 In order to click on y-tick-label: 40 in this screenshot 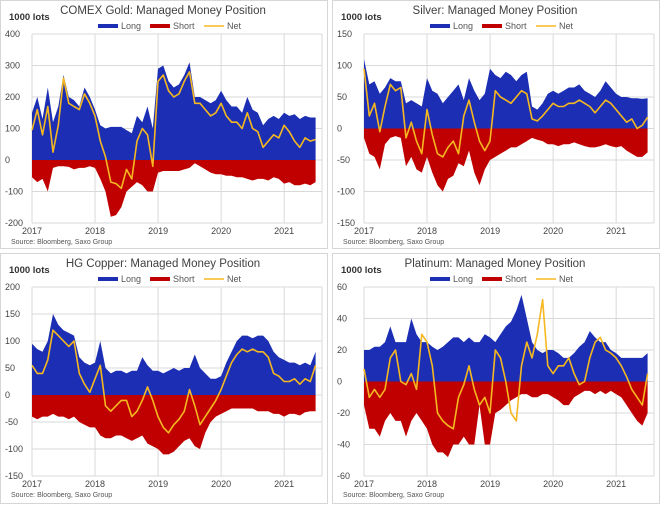, I will do `click(342, 319)`.